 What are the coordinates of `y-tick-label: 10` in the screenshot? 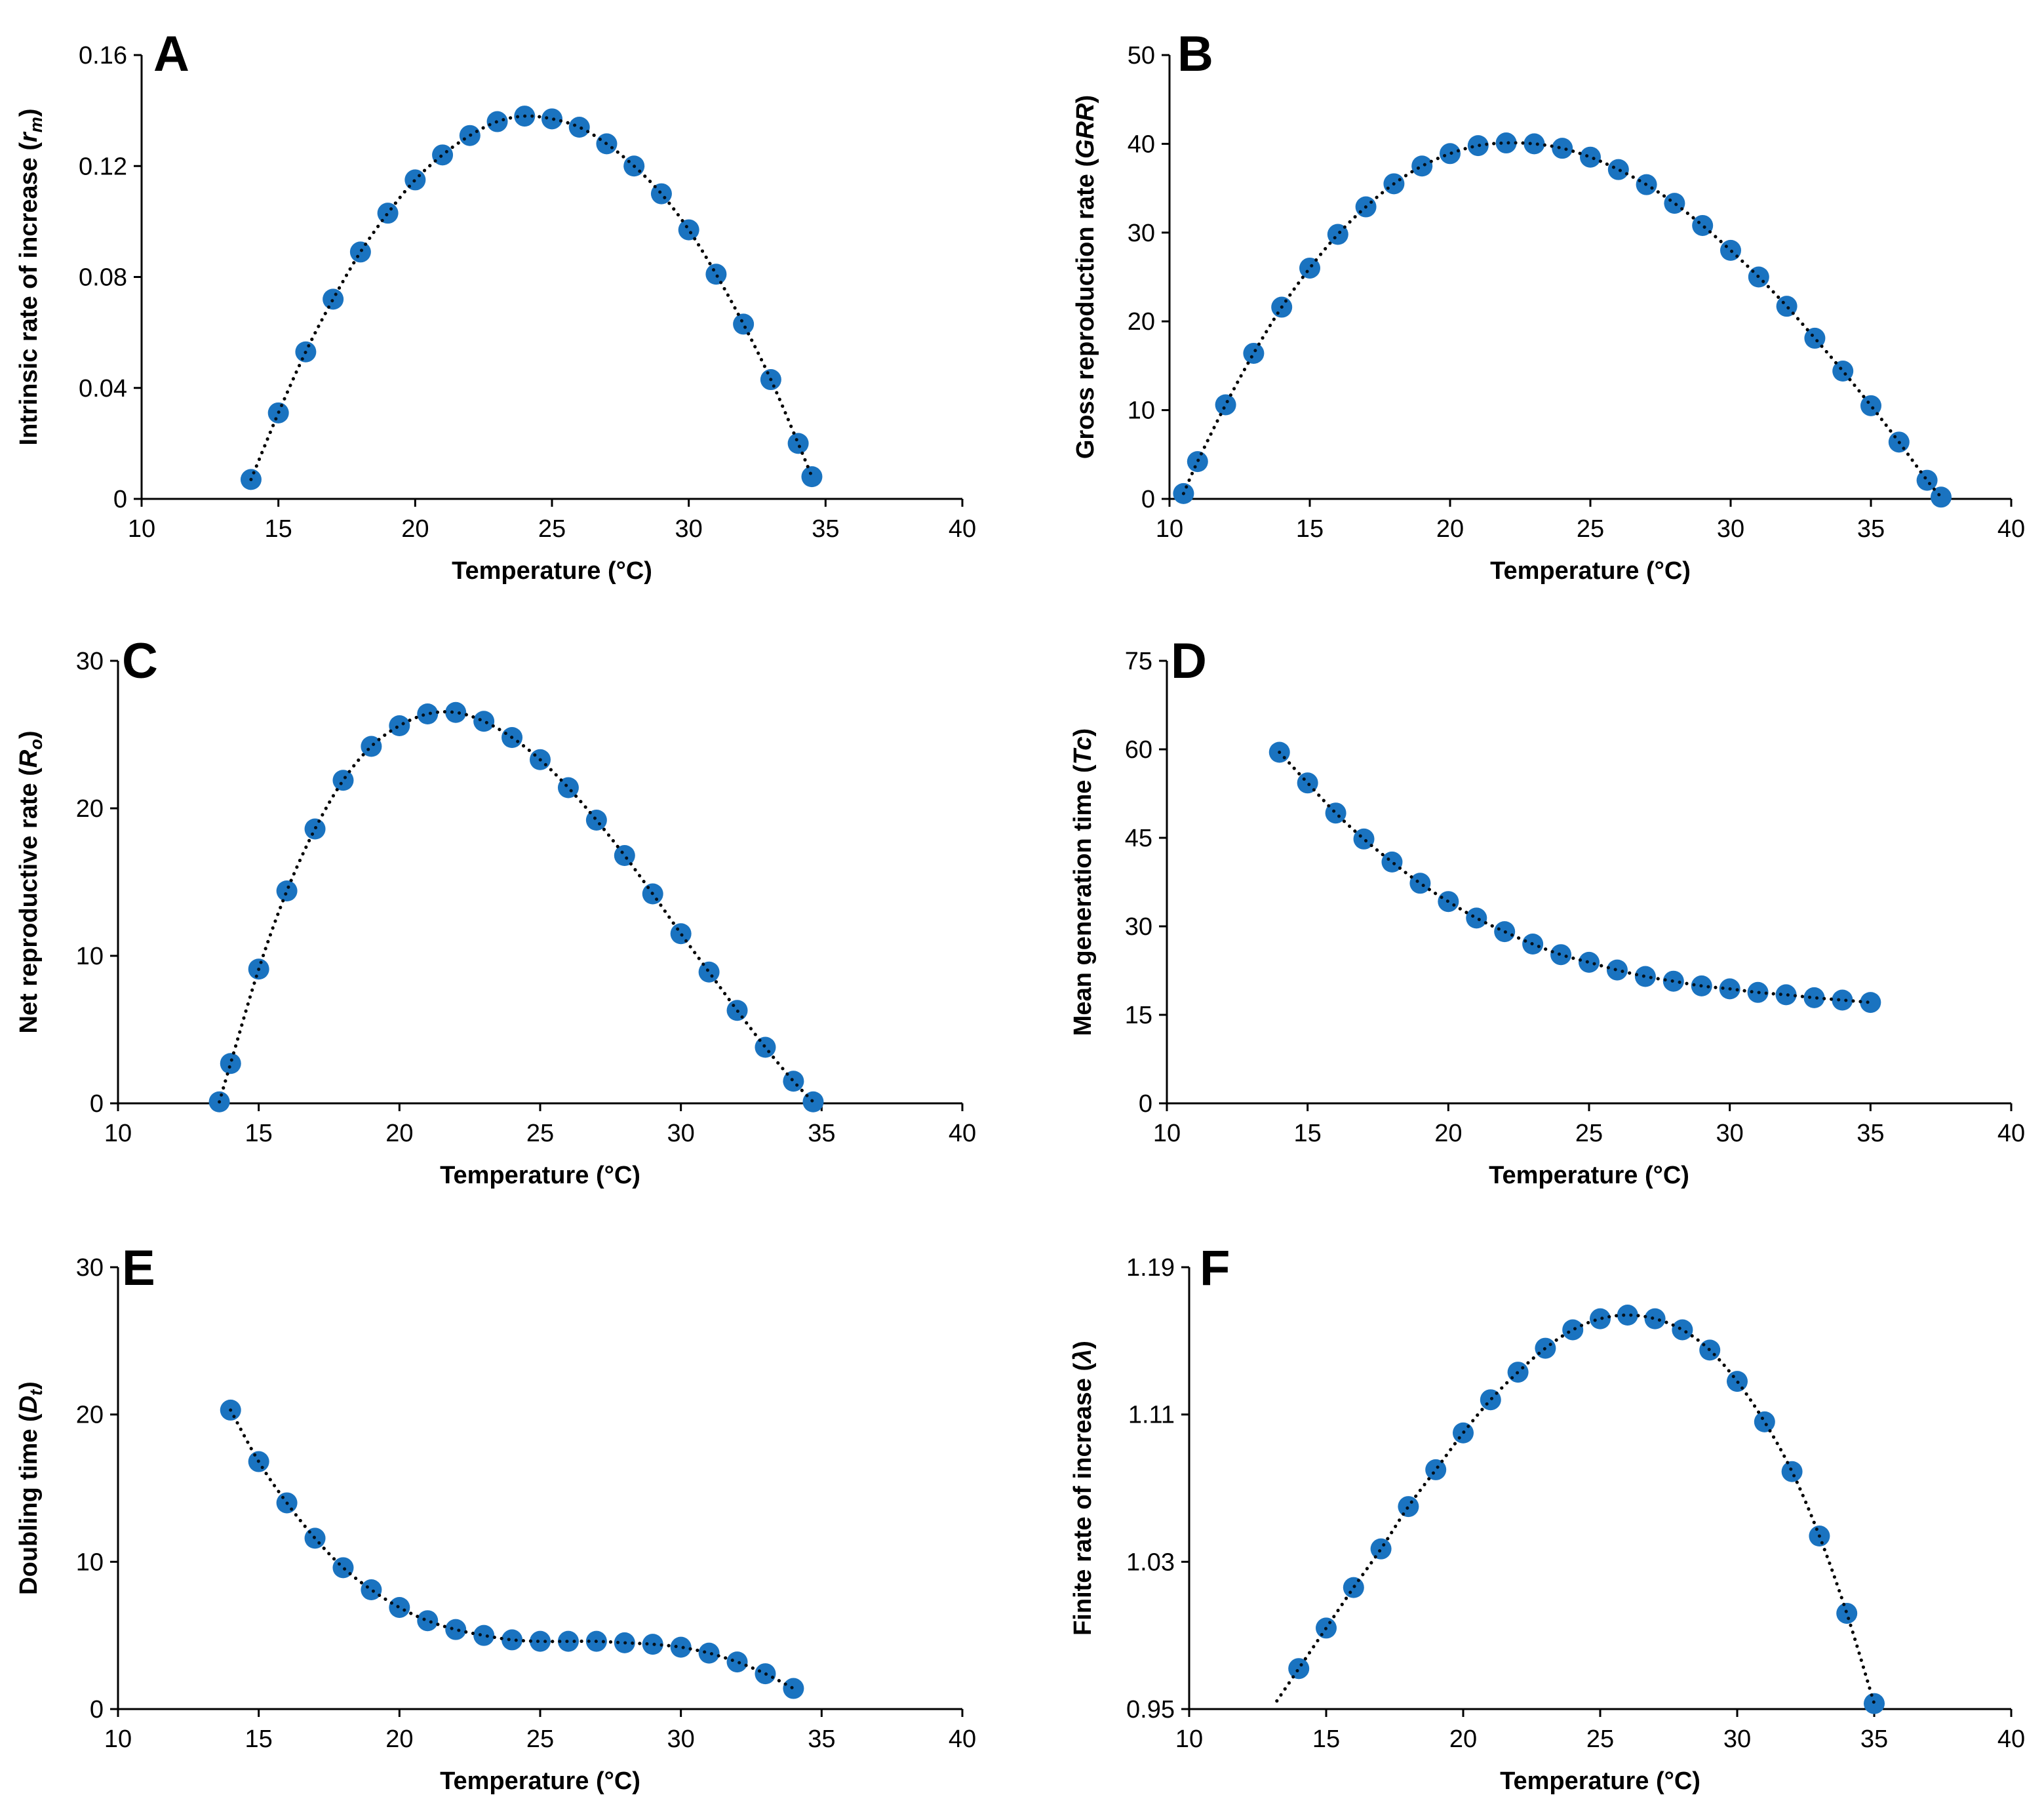 It's located at (1141, 411).